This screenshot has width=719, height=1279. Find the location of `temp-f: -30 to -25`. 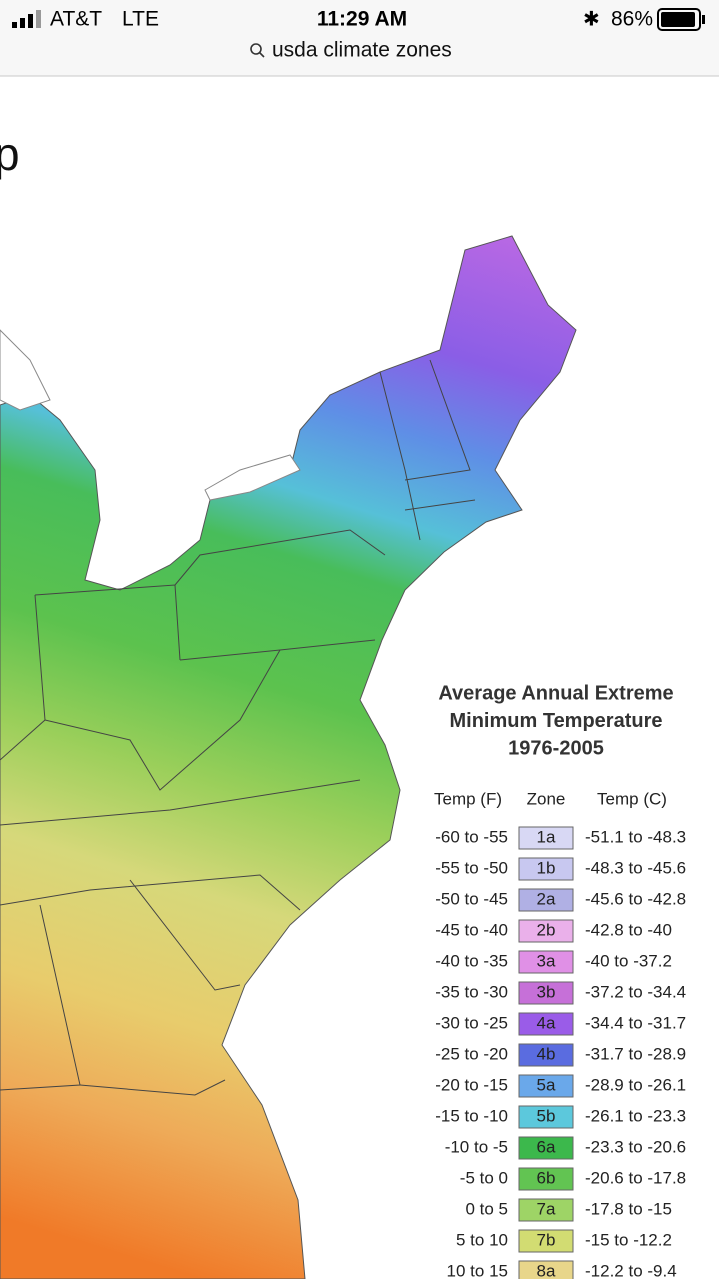

temp-f: -30 to -25 is located at coordinates (471, 1022).